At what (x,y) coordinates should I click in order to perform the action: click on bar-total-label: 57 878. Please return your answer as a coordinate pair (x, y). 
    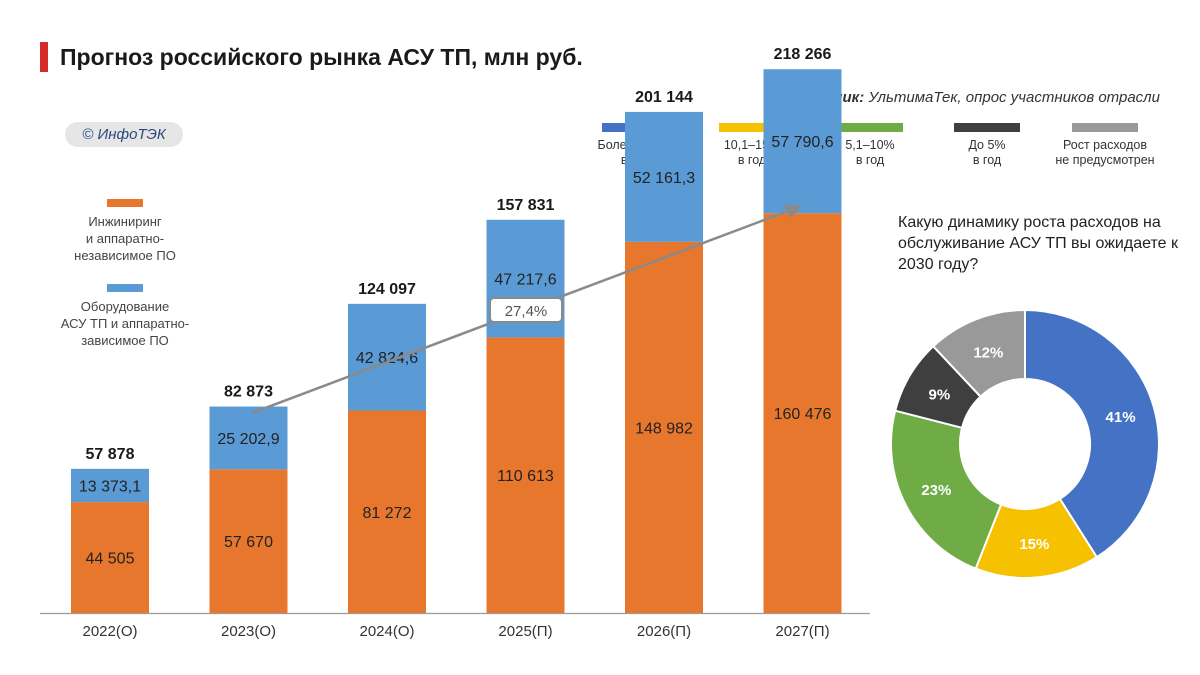
    Looking at the image, I should click on (110, 454).